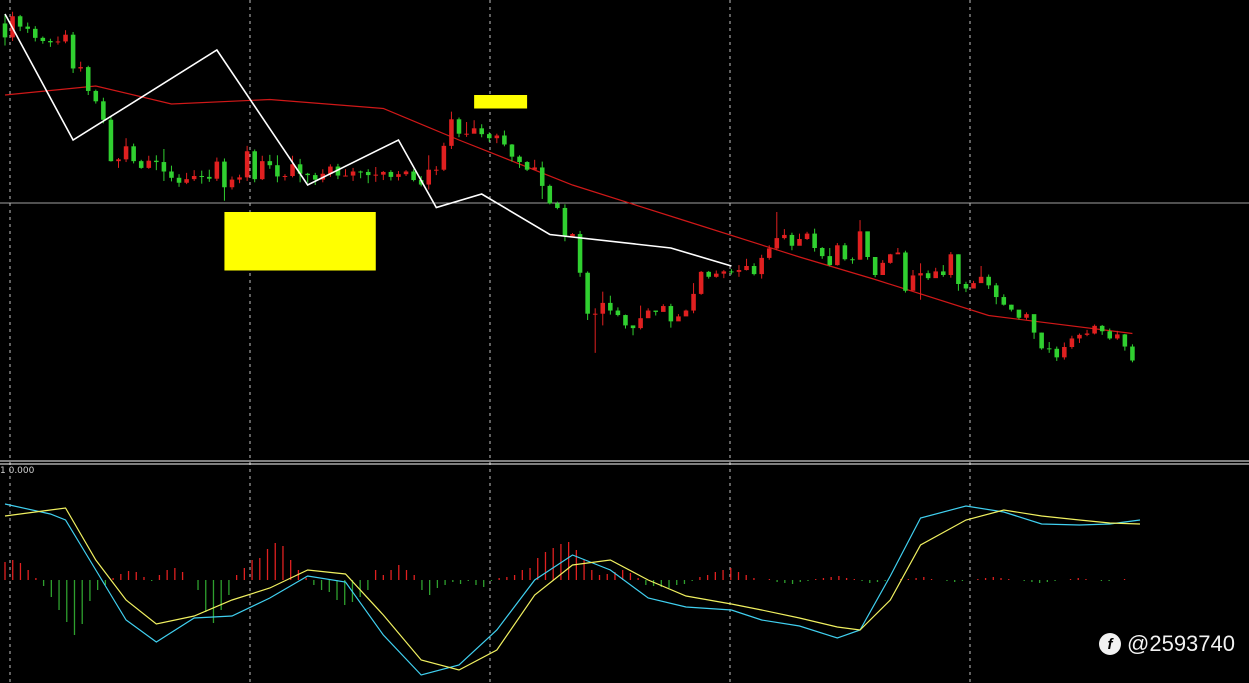 This screenshot has height=683, width=1249. Describe the element at coordinates (17, 471) in the screenshot. I see `indicator-label: 1 0.000` at that location.